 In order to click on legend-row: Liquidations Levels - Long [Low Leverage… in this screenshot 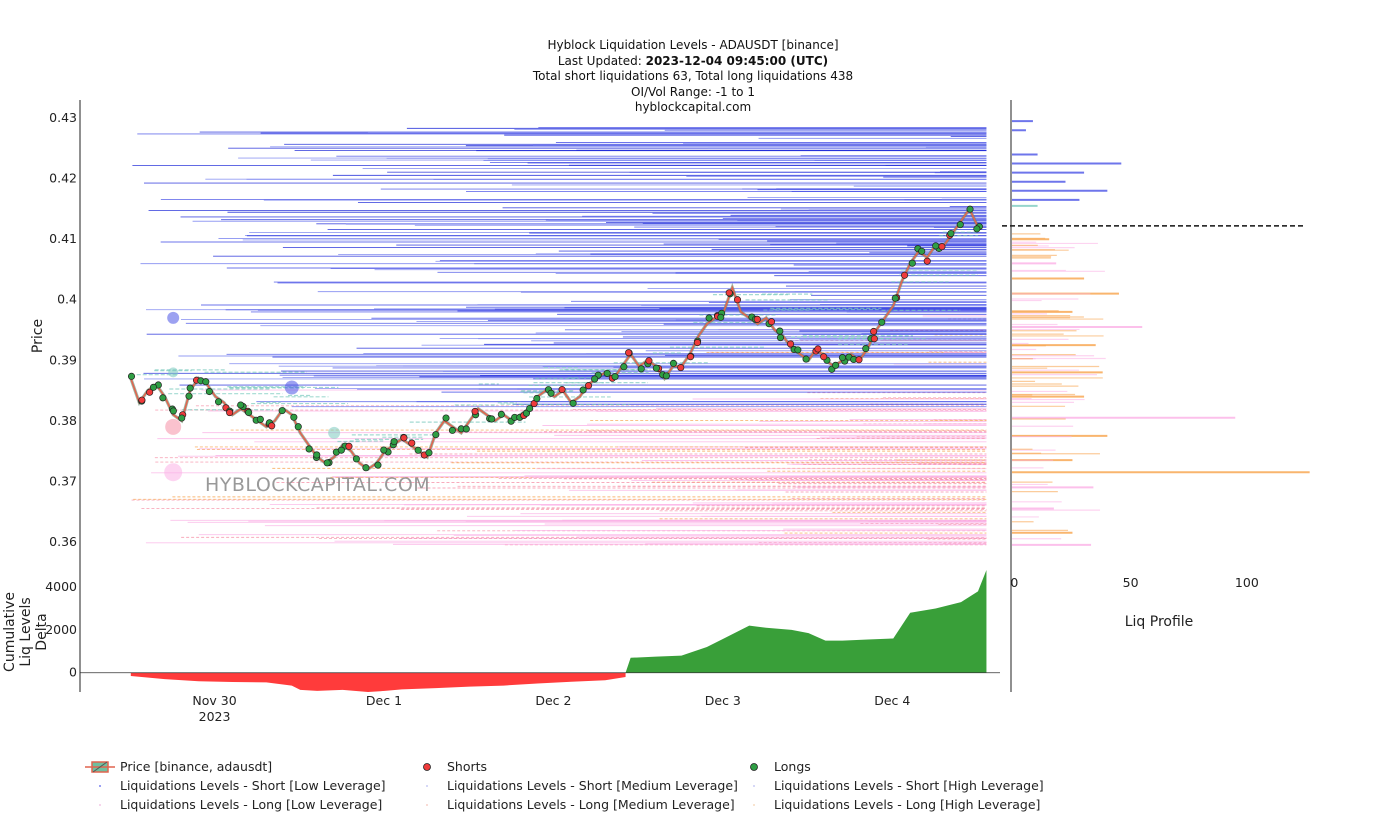, I will do `click(585, 804)`.